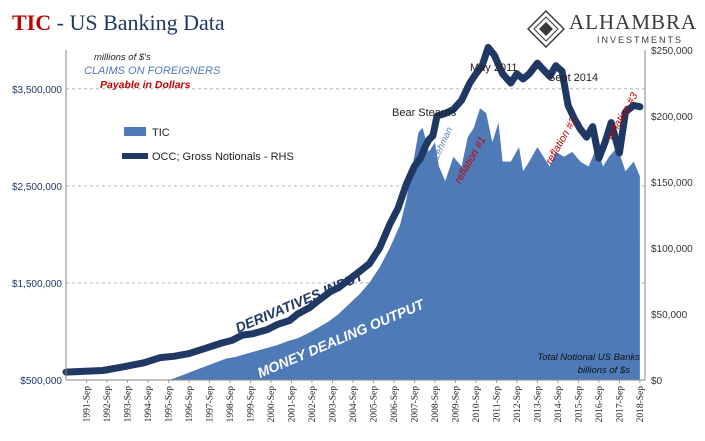  What do you see at coordinates (313, 404) in the screenshot?
I see `x-tick-label: 2002-Sep` at bounding box center [313, 404].